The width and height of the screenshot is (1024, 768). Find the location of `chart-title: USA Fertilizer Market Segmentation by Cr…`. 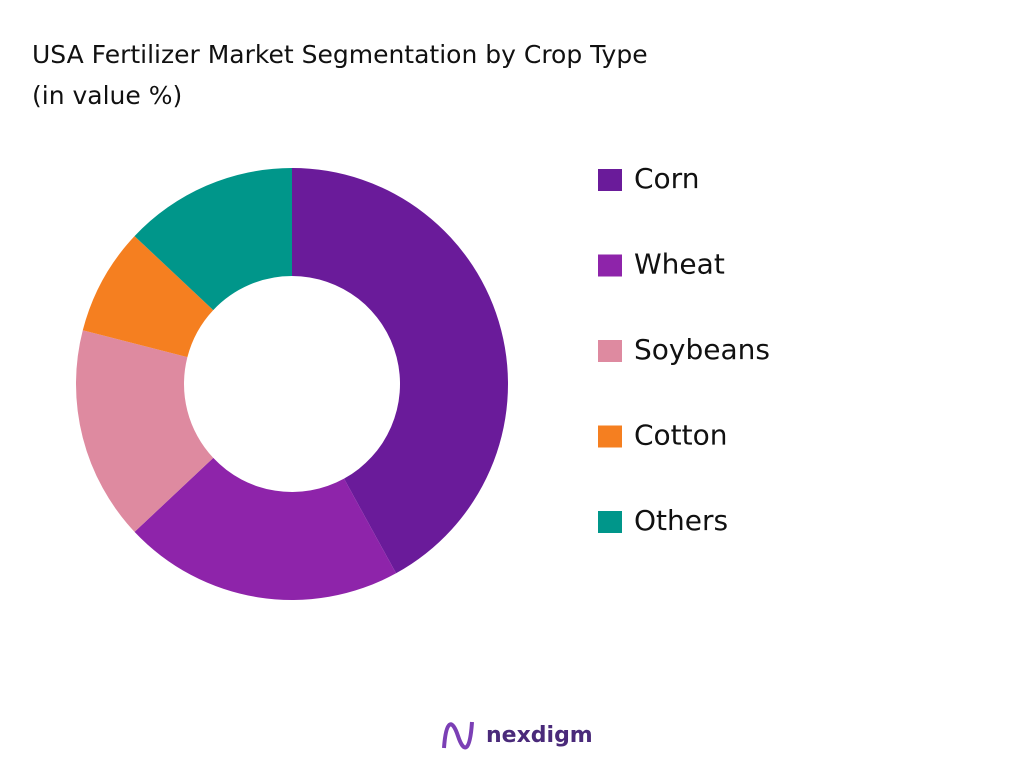

chart-title: USA Fertilizer Market Segmentation by Cr… is located at coordinates (340, 54).